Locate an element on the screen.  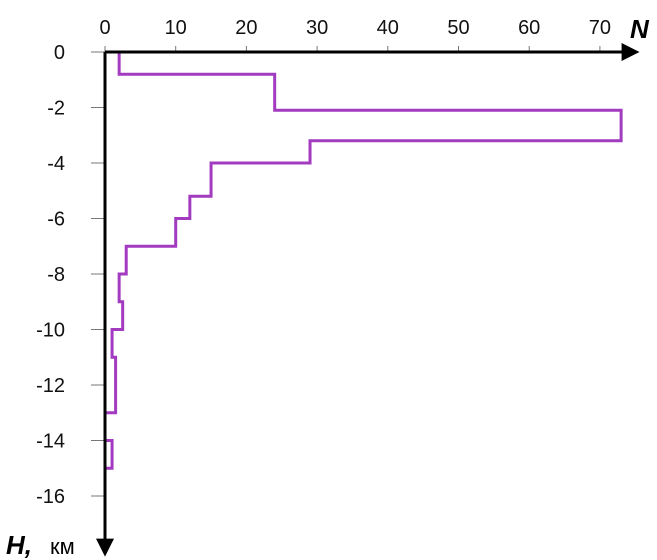
x-tick-label: 0 is located at coordinates (104, 28).